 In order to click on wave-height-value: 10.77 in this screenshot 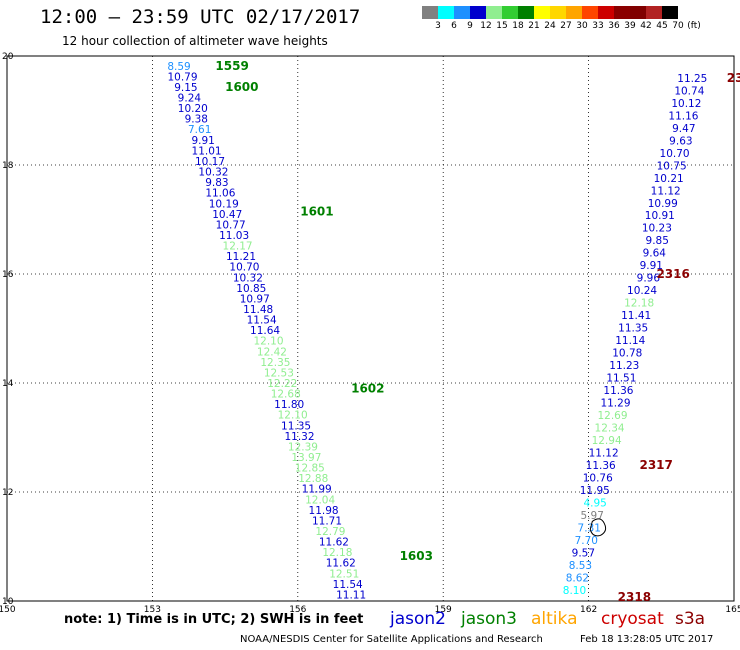, I will do `click(231, 225)`.